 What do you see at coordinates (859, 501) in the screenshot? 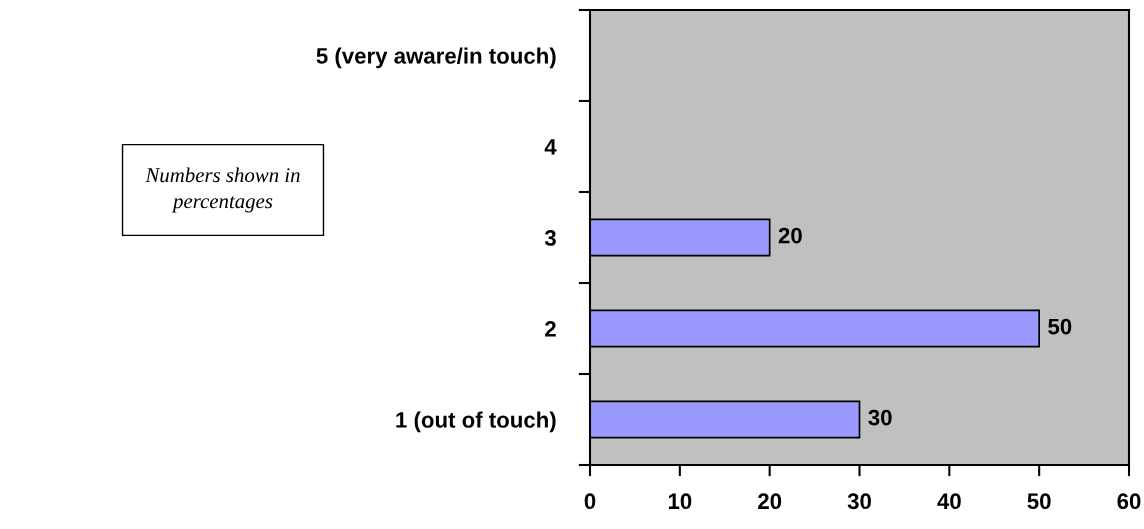
I see `x-tick-label: 30` at bounding box center [859, 501].